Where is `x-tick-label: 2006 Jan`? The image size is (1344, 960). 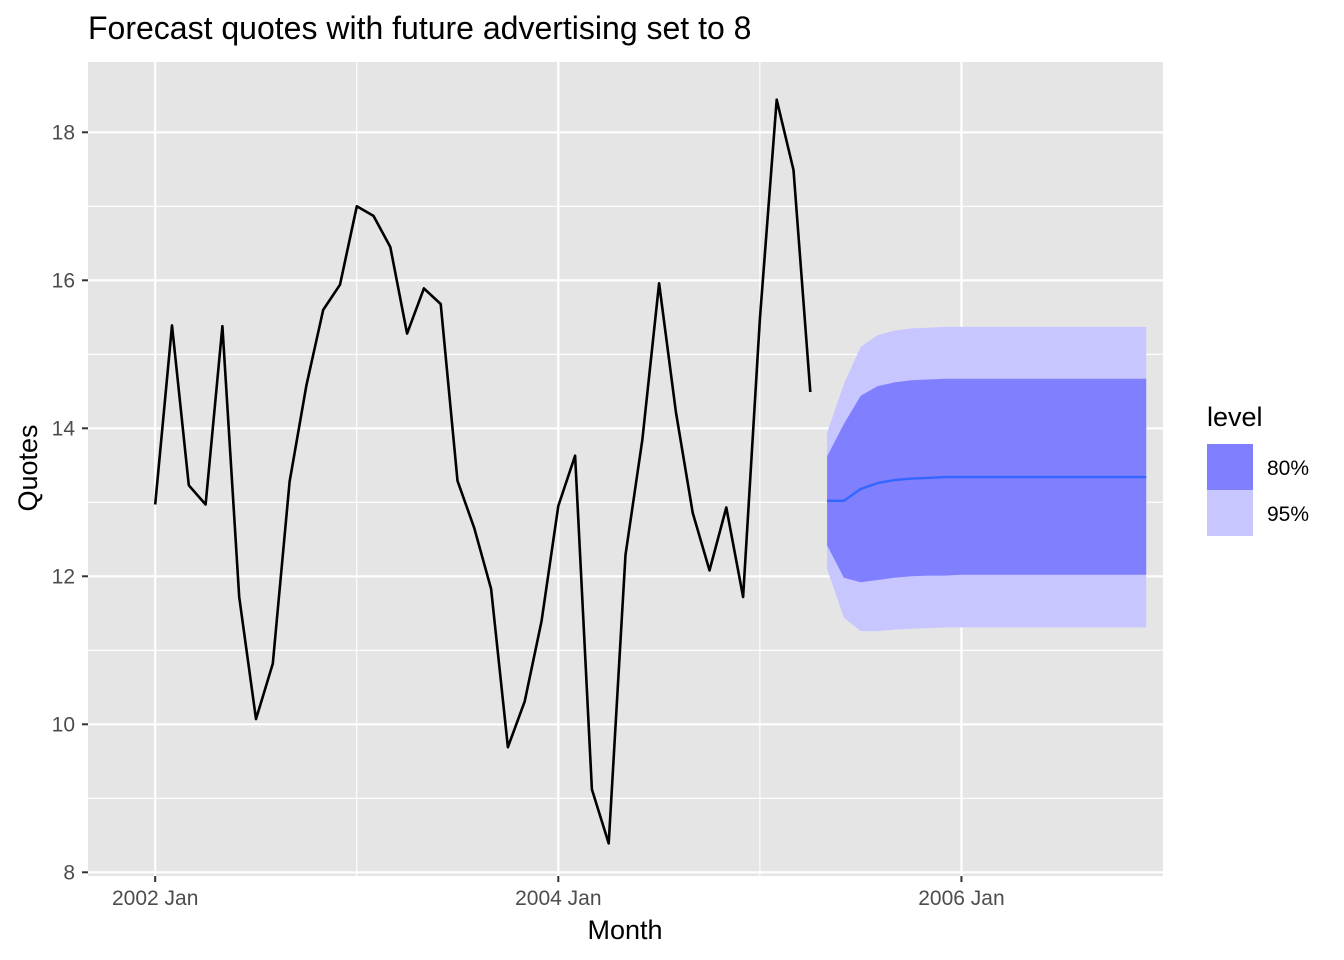
x-tick-label: 2006 Jan is located at coordinates (961, 898).